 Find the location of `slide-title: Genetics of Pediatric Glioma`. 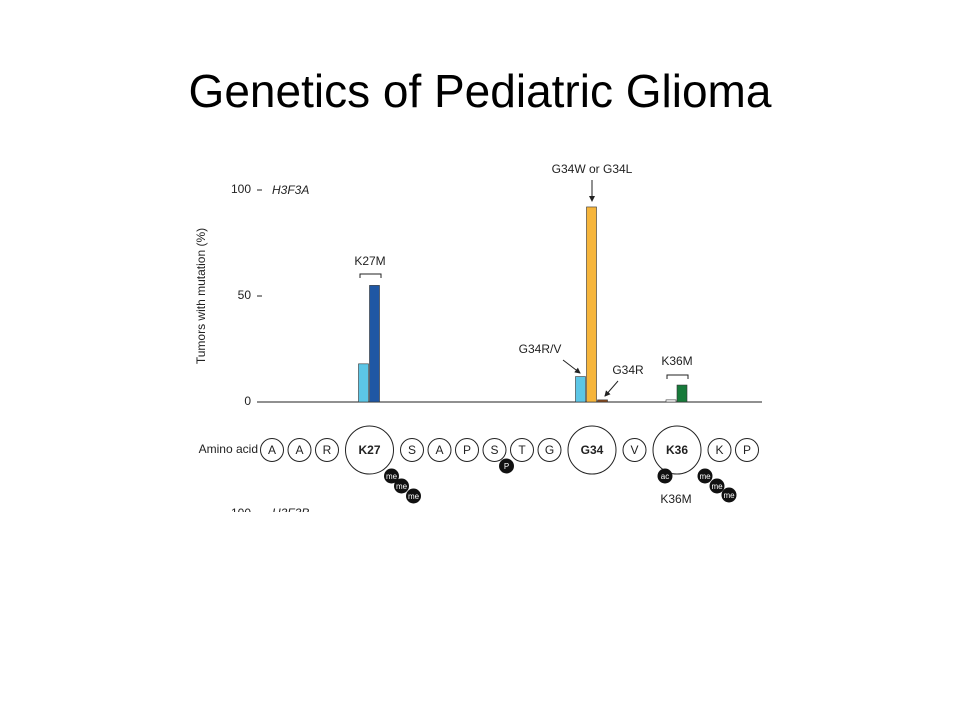

slide-title: Genetics of Pediatric Glioma is located at coordinates (480, 91).